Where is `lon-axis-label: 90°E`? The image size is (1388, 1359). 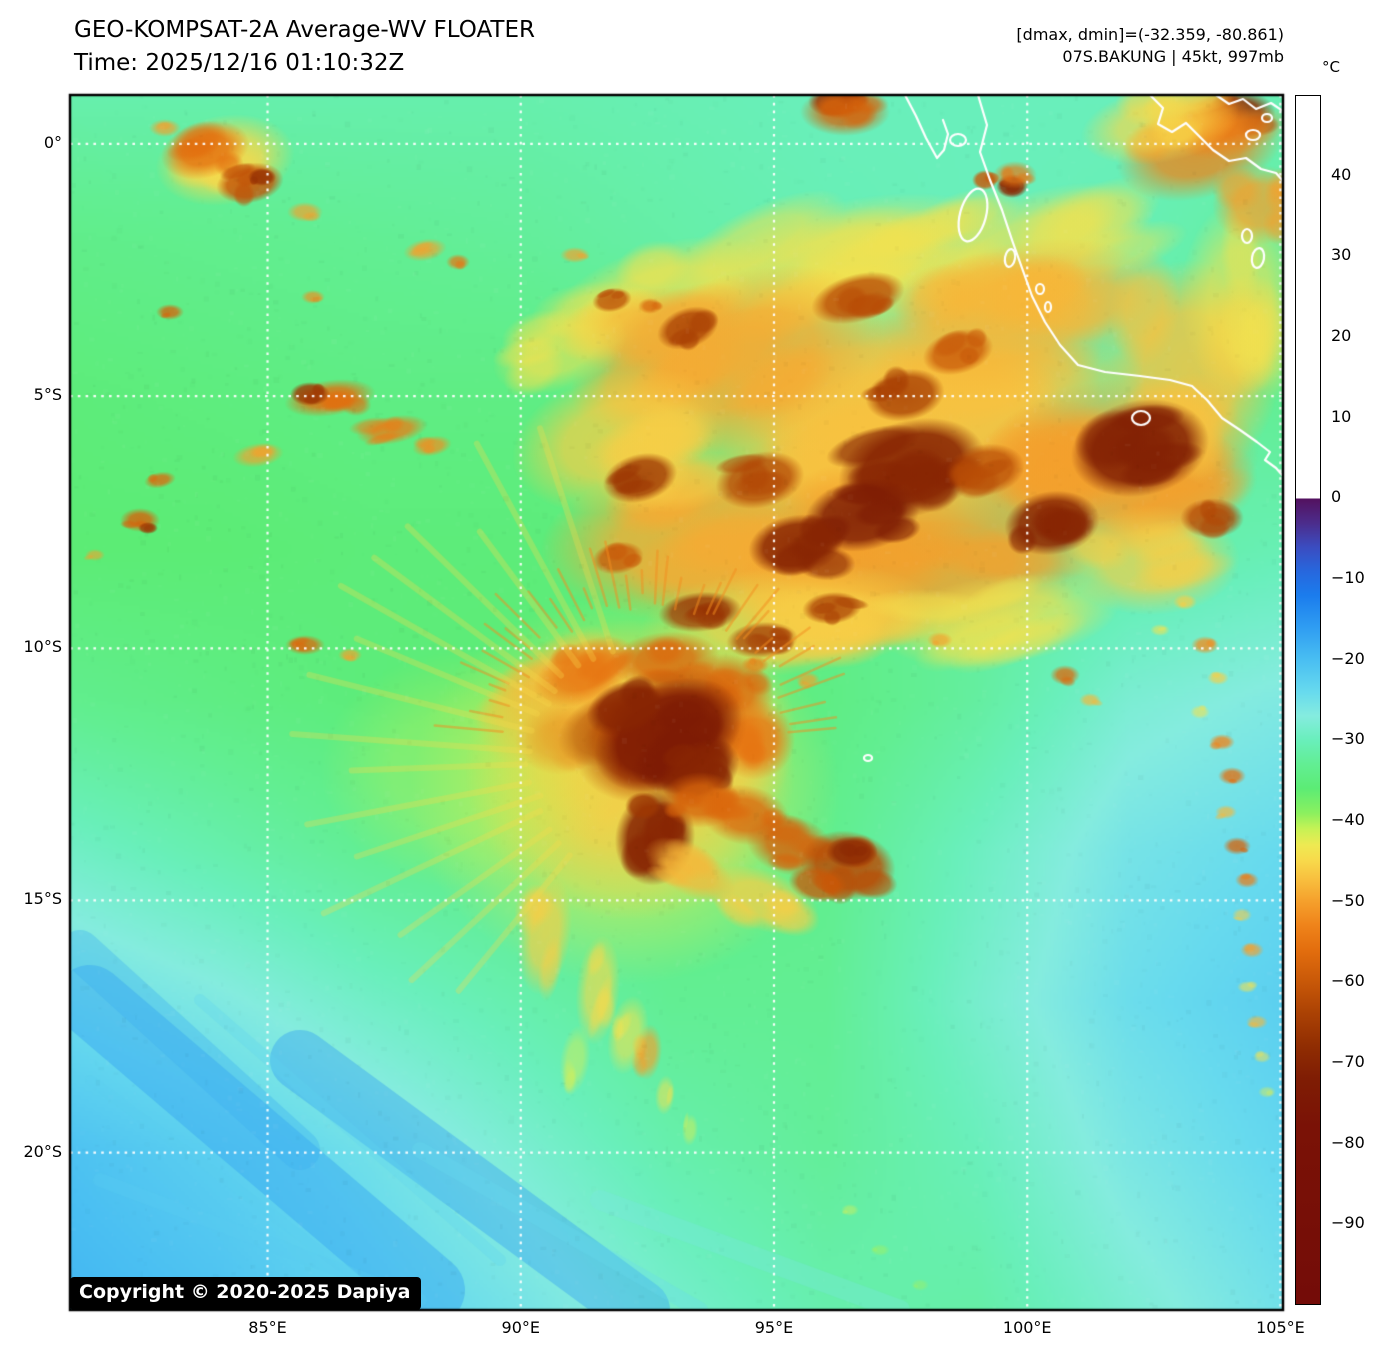 lon-axis-label: 90°E is located at coordinates (520, 1327).